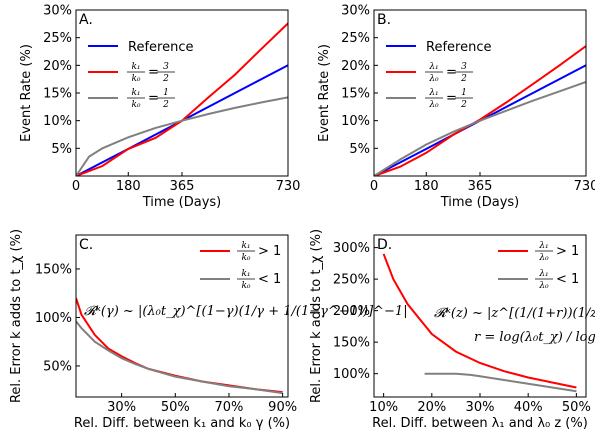 This screenshot has width=595, height=440. What do you see at coordinates (86, 245) in the screenshot?
I see `panel-label: C.` at bounding box center [86, 245].